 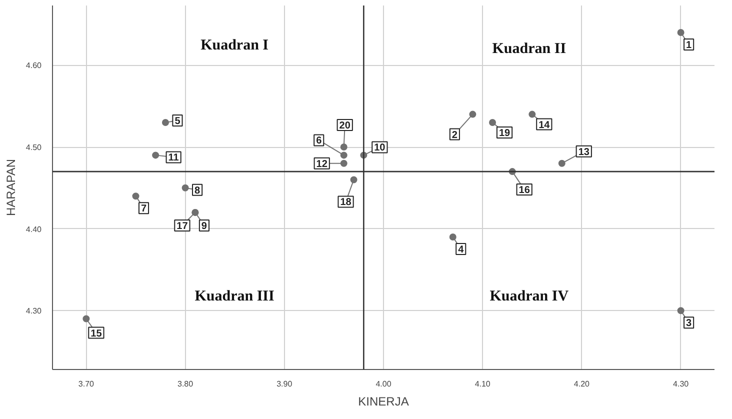 I want to click on annotation: 5, so click(x=177, y=121).